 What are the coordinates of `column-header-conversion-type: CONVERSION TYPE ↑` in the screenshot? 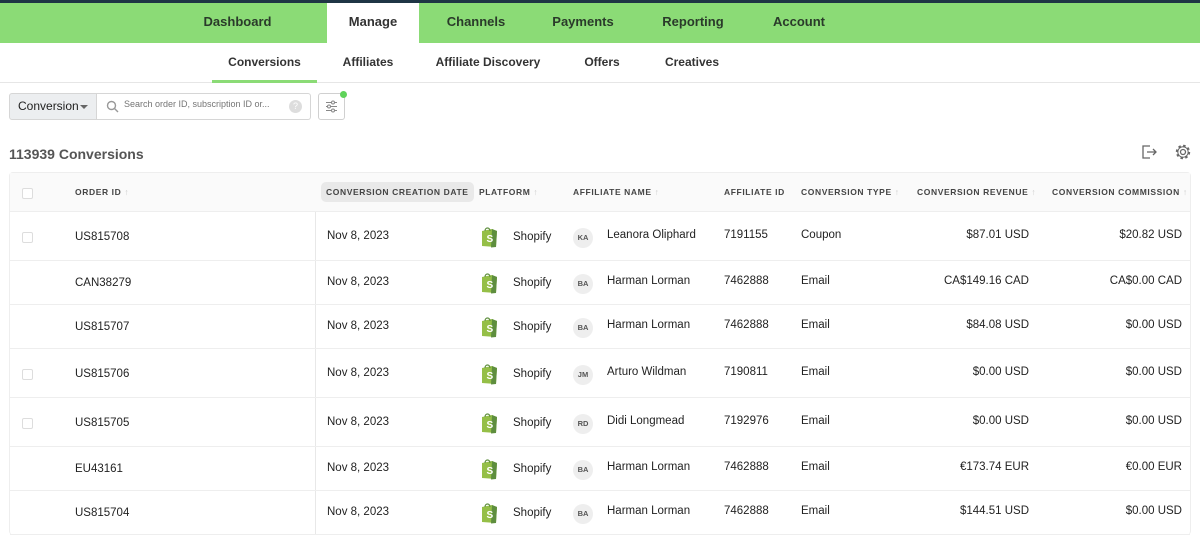 It's located at (850, 192).